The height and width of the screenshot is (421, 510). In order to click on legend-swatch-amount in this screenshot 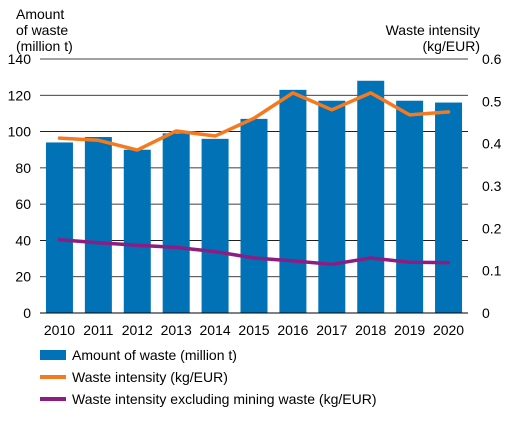, I will do `click(53, 355)`.